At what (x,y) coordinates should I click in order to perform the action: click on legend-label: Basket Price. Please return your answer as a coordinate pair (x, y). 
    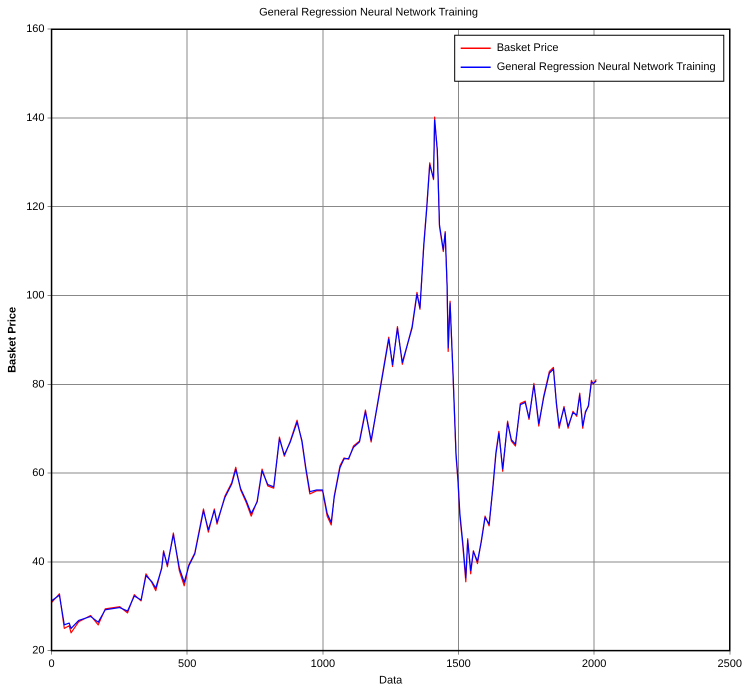
    Looking at the image, I should click on (527, 48).